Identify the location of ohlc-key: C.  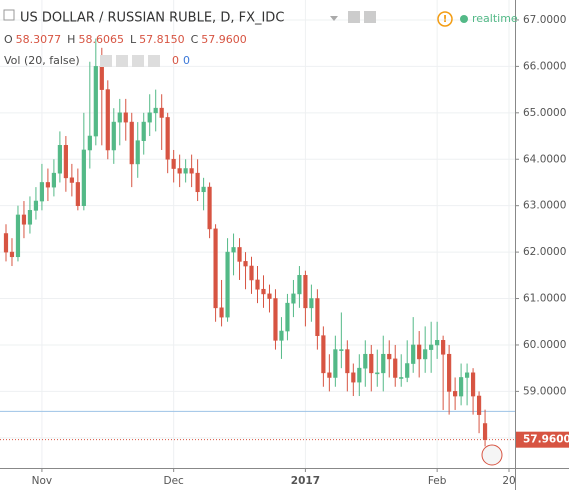
(195, 39).